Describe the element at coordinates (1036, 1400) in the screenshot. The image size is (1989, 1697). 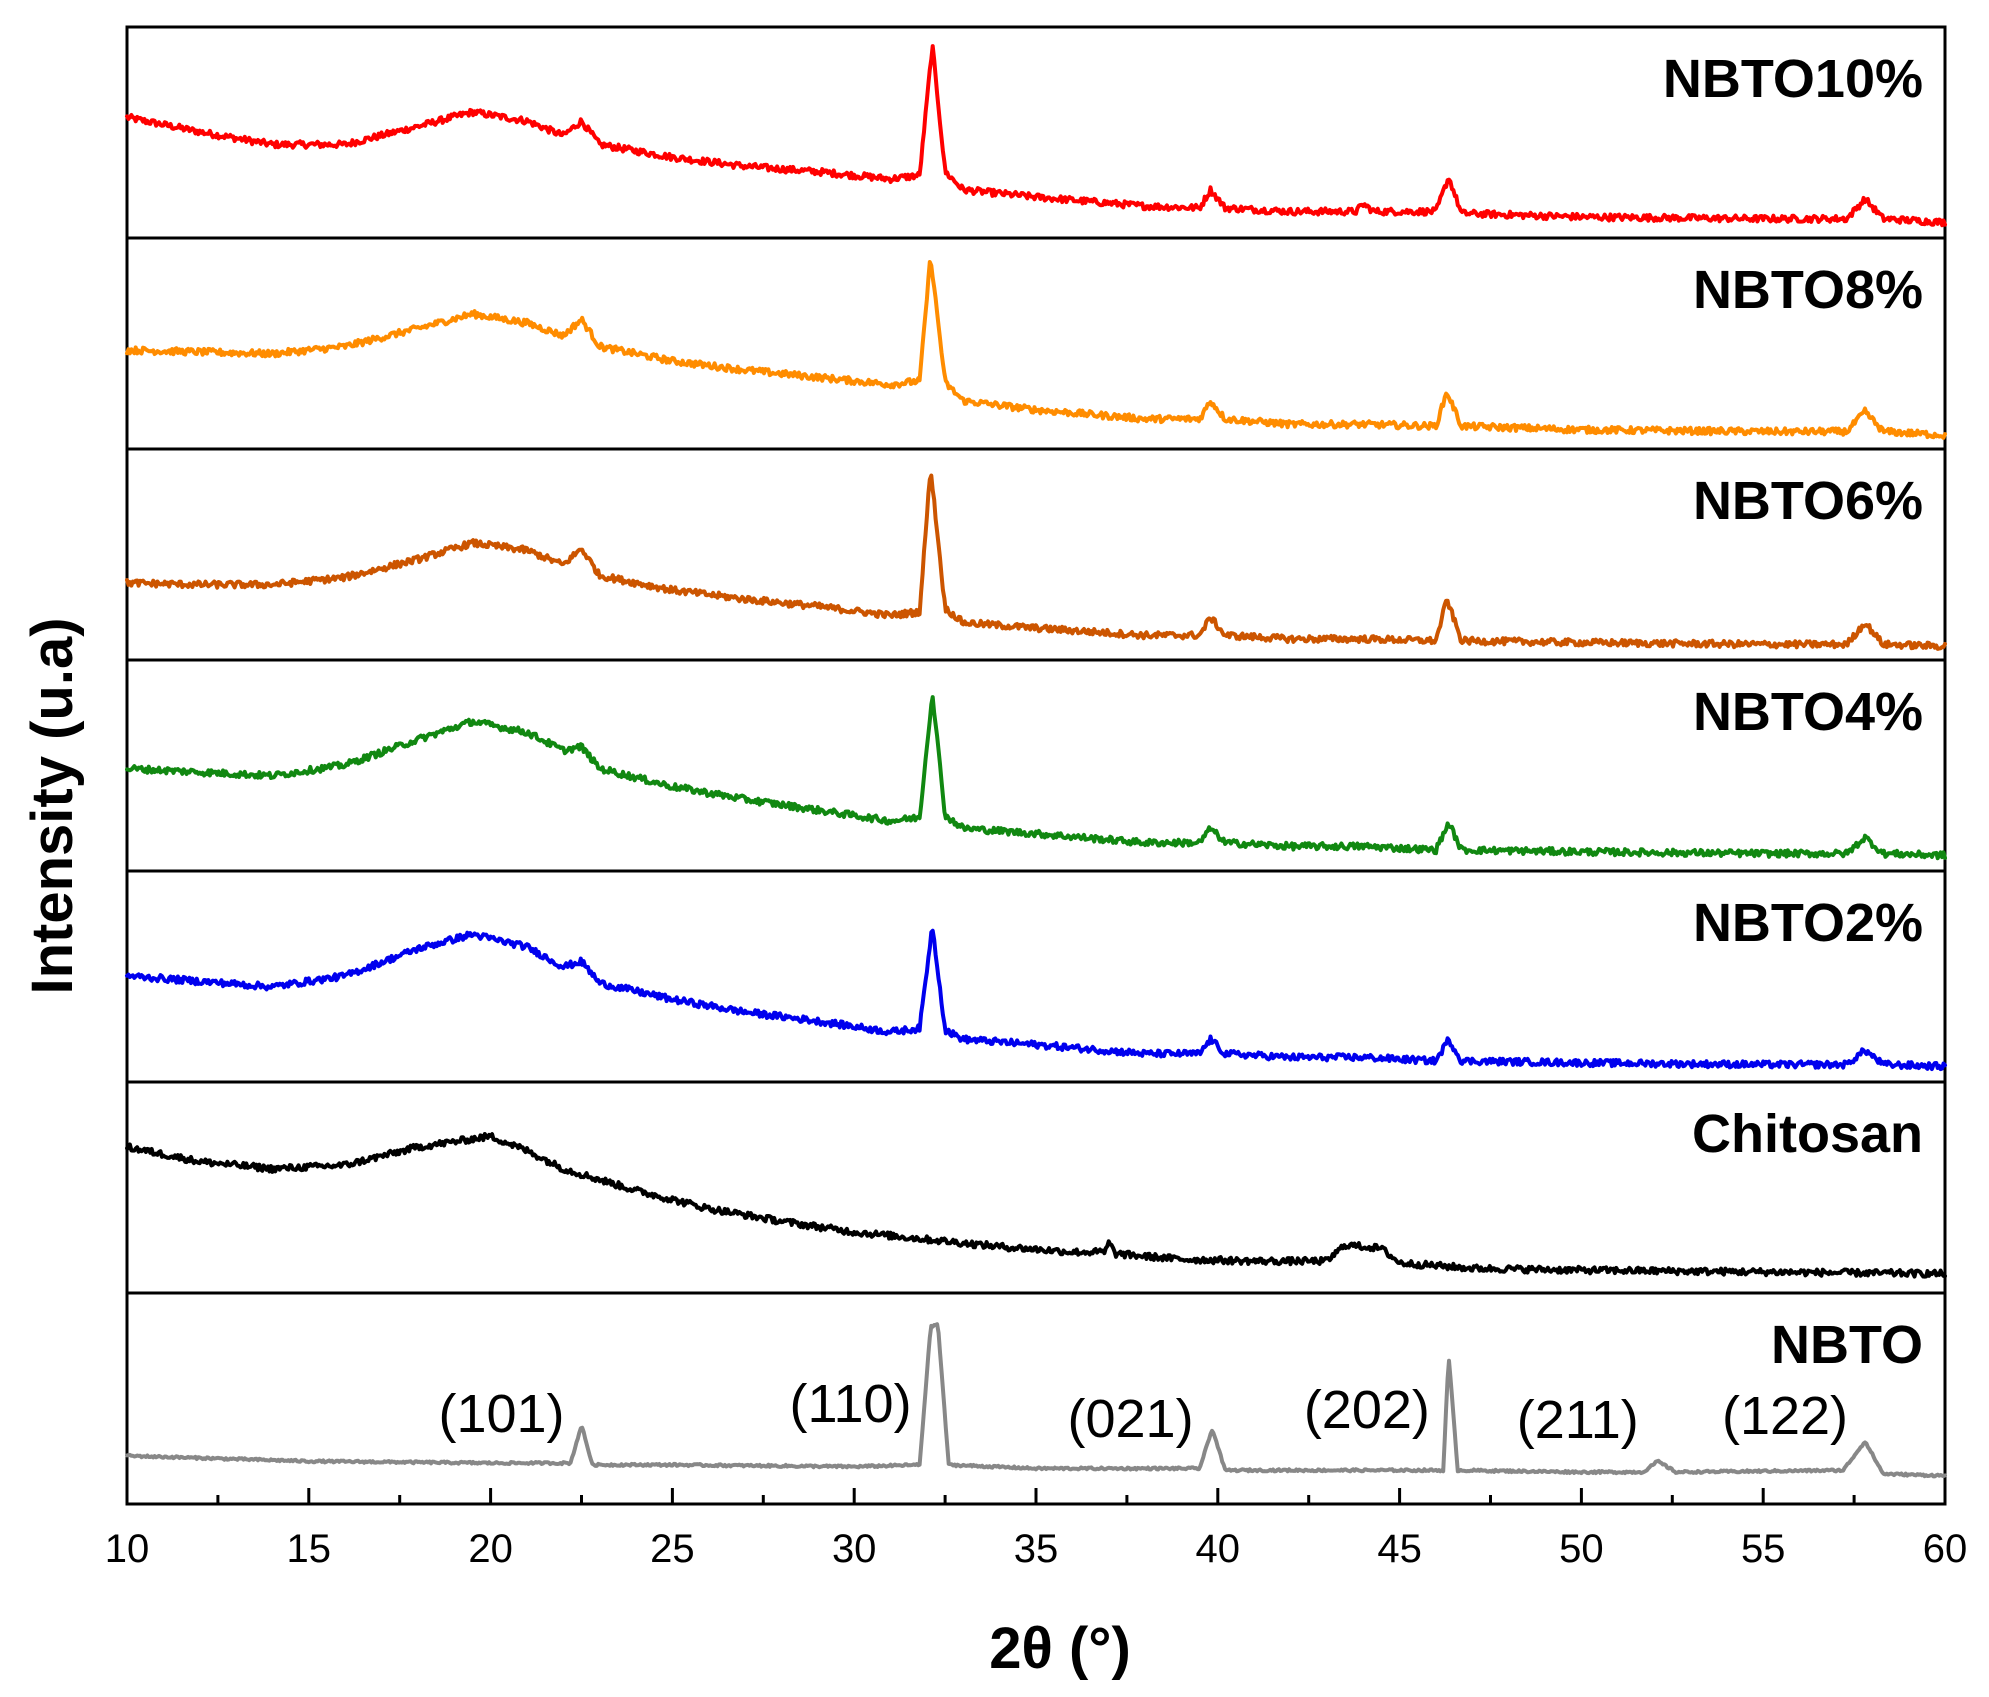
I see `series-line-nbto` at that location.